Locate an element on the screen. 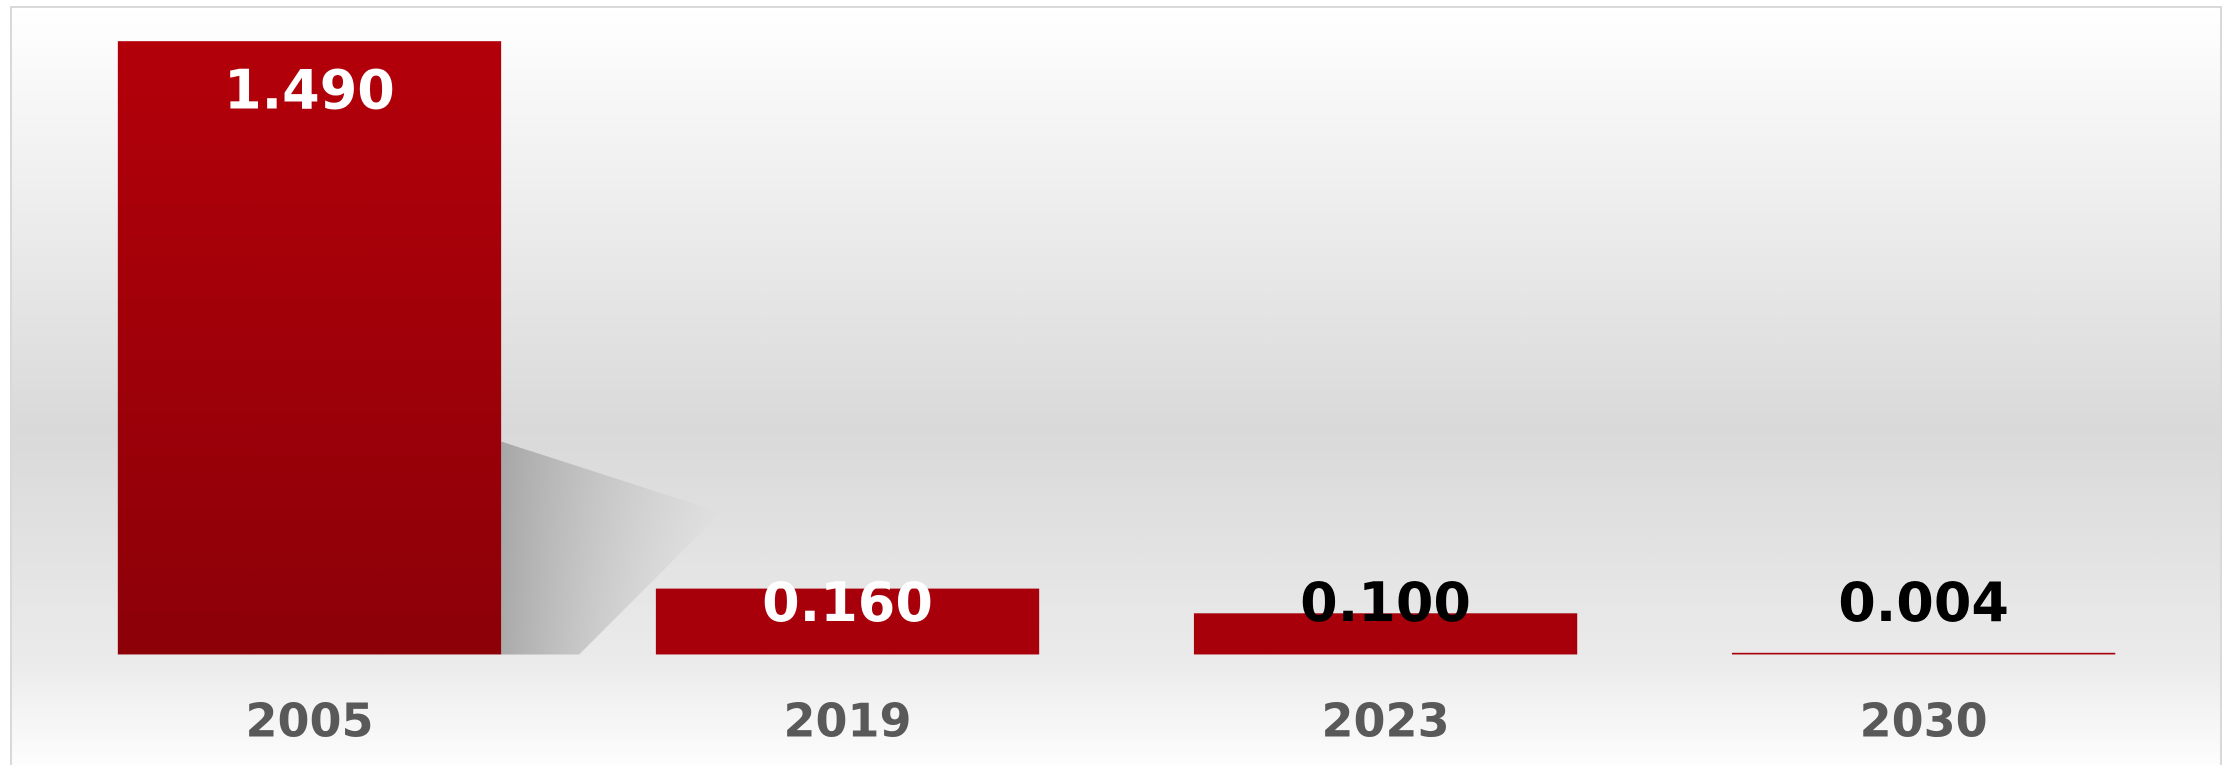 Image resolution: width=2226 pixels, height=765 pixels. bar-shadow is located at coordinates (611, 548).